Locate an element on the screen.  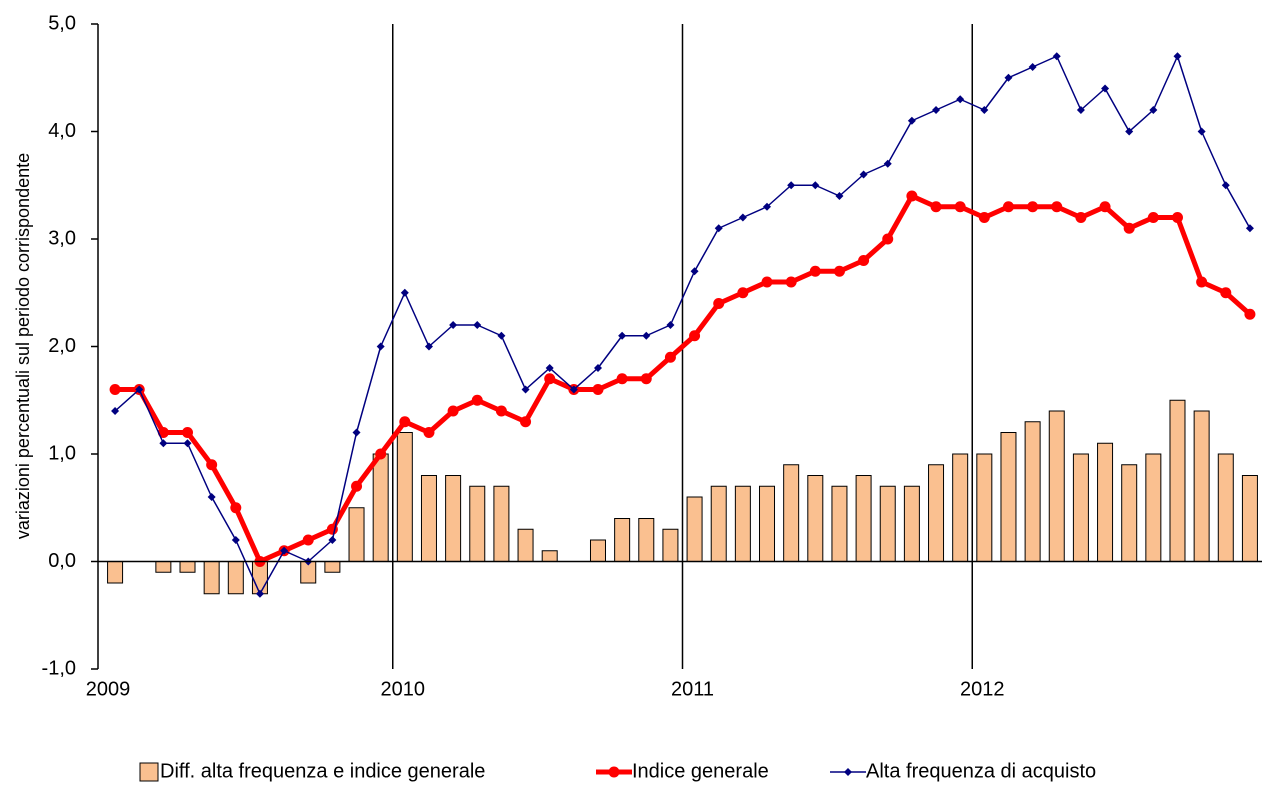
x-tick-label: 2010 is located at coordinates (403, 689).